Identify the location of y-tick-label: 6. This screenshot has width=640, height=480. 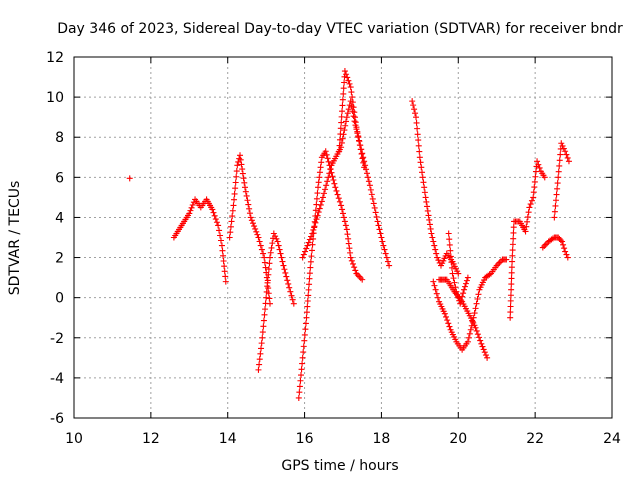
(59, 178).